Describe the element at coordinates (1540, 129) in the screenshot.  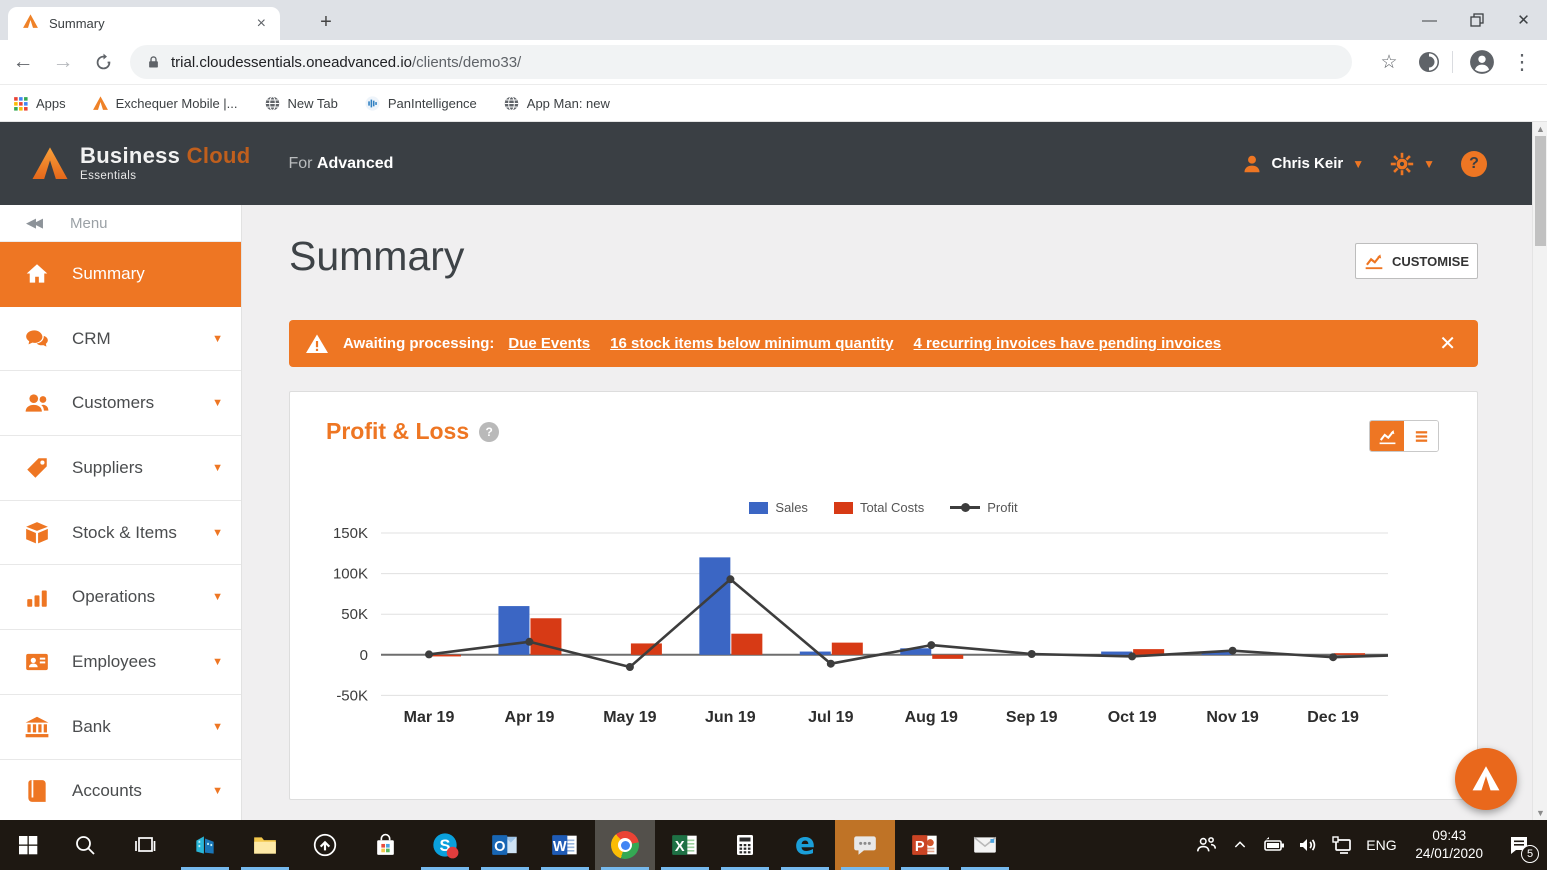
I see `scroll-up-icon: ▲` at that location.